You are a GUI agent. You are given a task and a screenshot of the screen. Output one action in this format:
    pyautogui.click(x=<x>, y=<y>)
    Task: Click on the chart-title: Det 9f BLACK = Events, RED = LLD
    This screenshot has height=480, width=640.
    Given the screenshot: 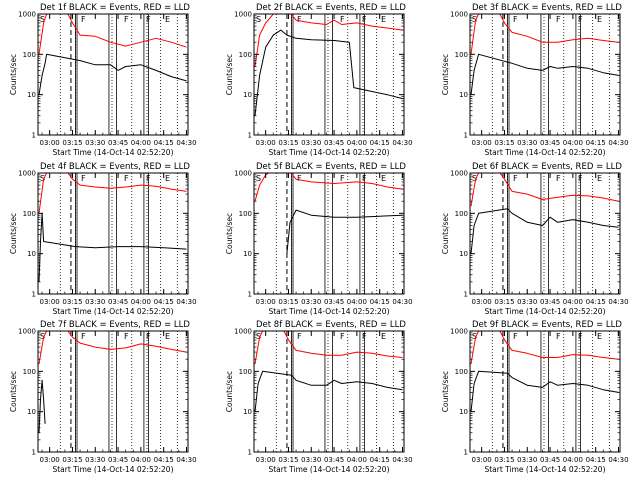 What is the action you would take?
    pyautogui.click(x=547, y=325)
    